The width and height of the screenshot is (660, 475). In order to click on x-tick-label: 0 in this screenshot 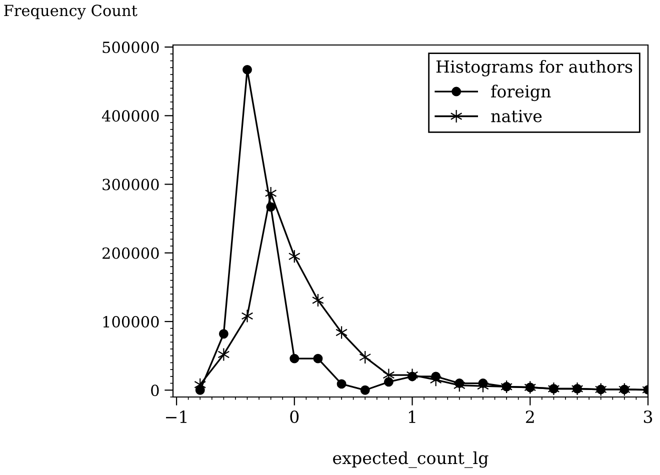, I will do `click(294, 417)`.